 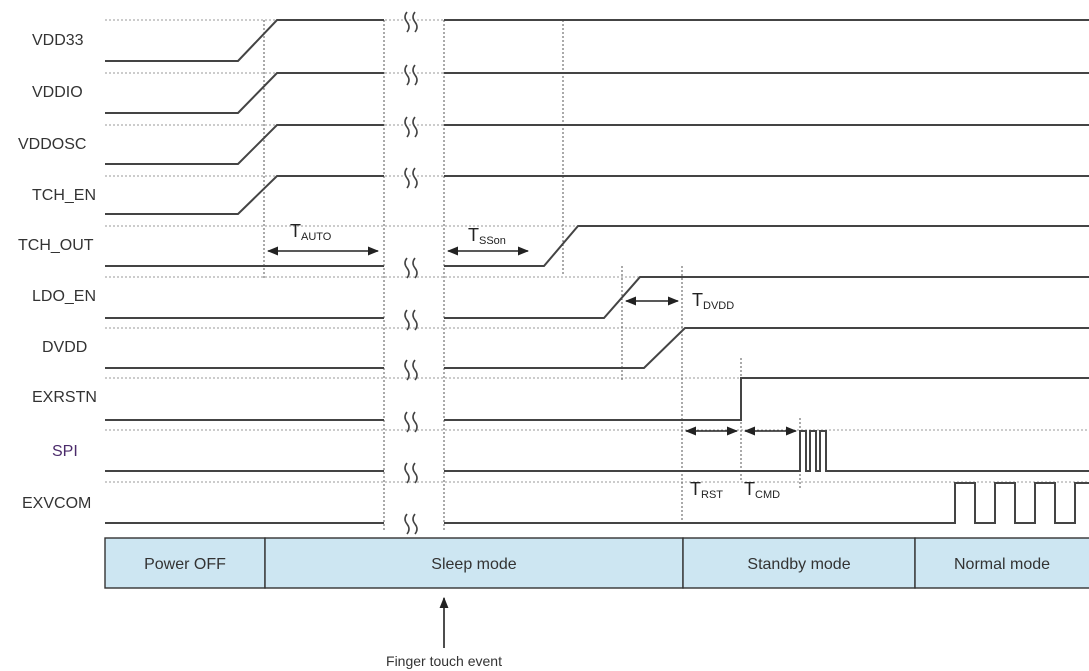 I want to click on break-symbols, so click(x=411, y=273).